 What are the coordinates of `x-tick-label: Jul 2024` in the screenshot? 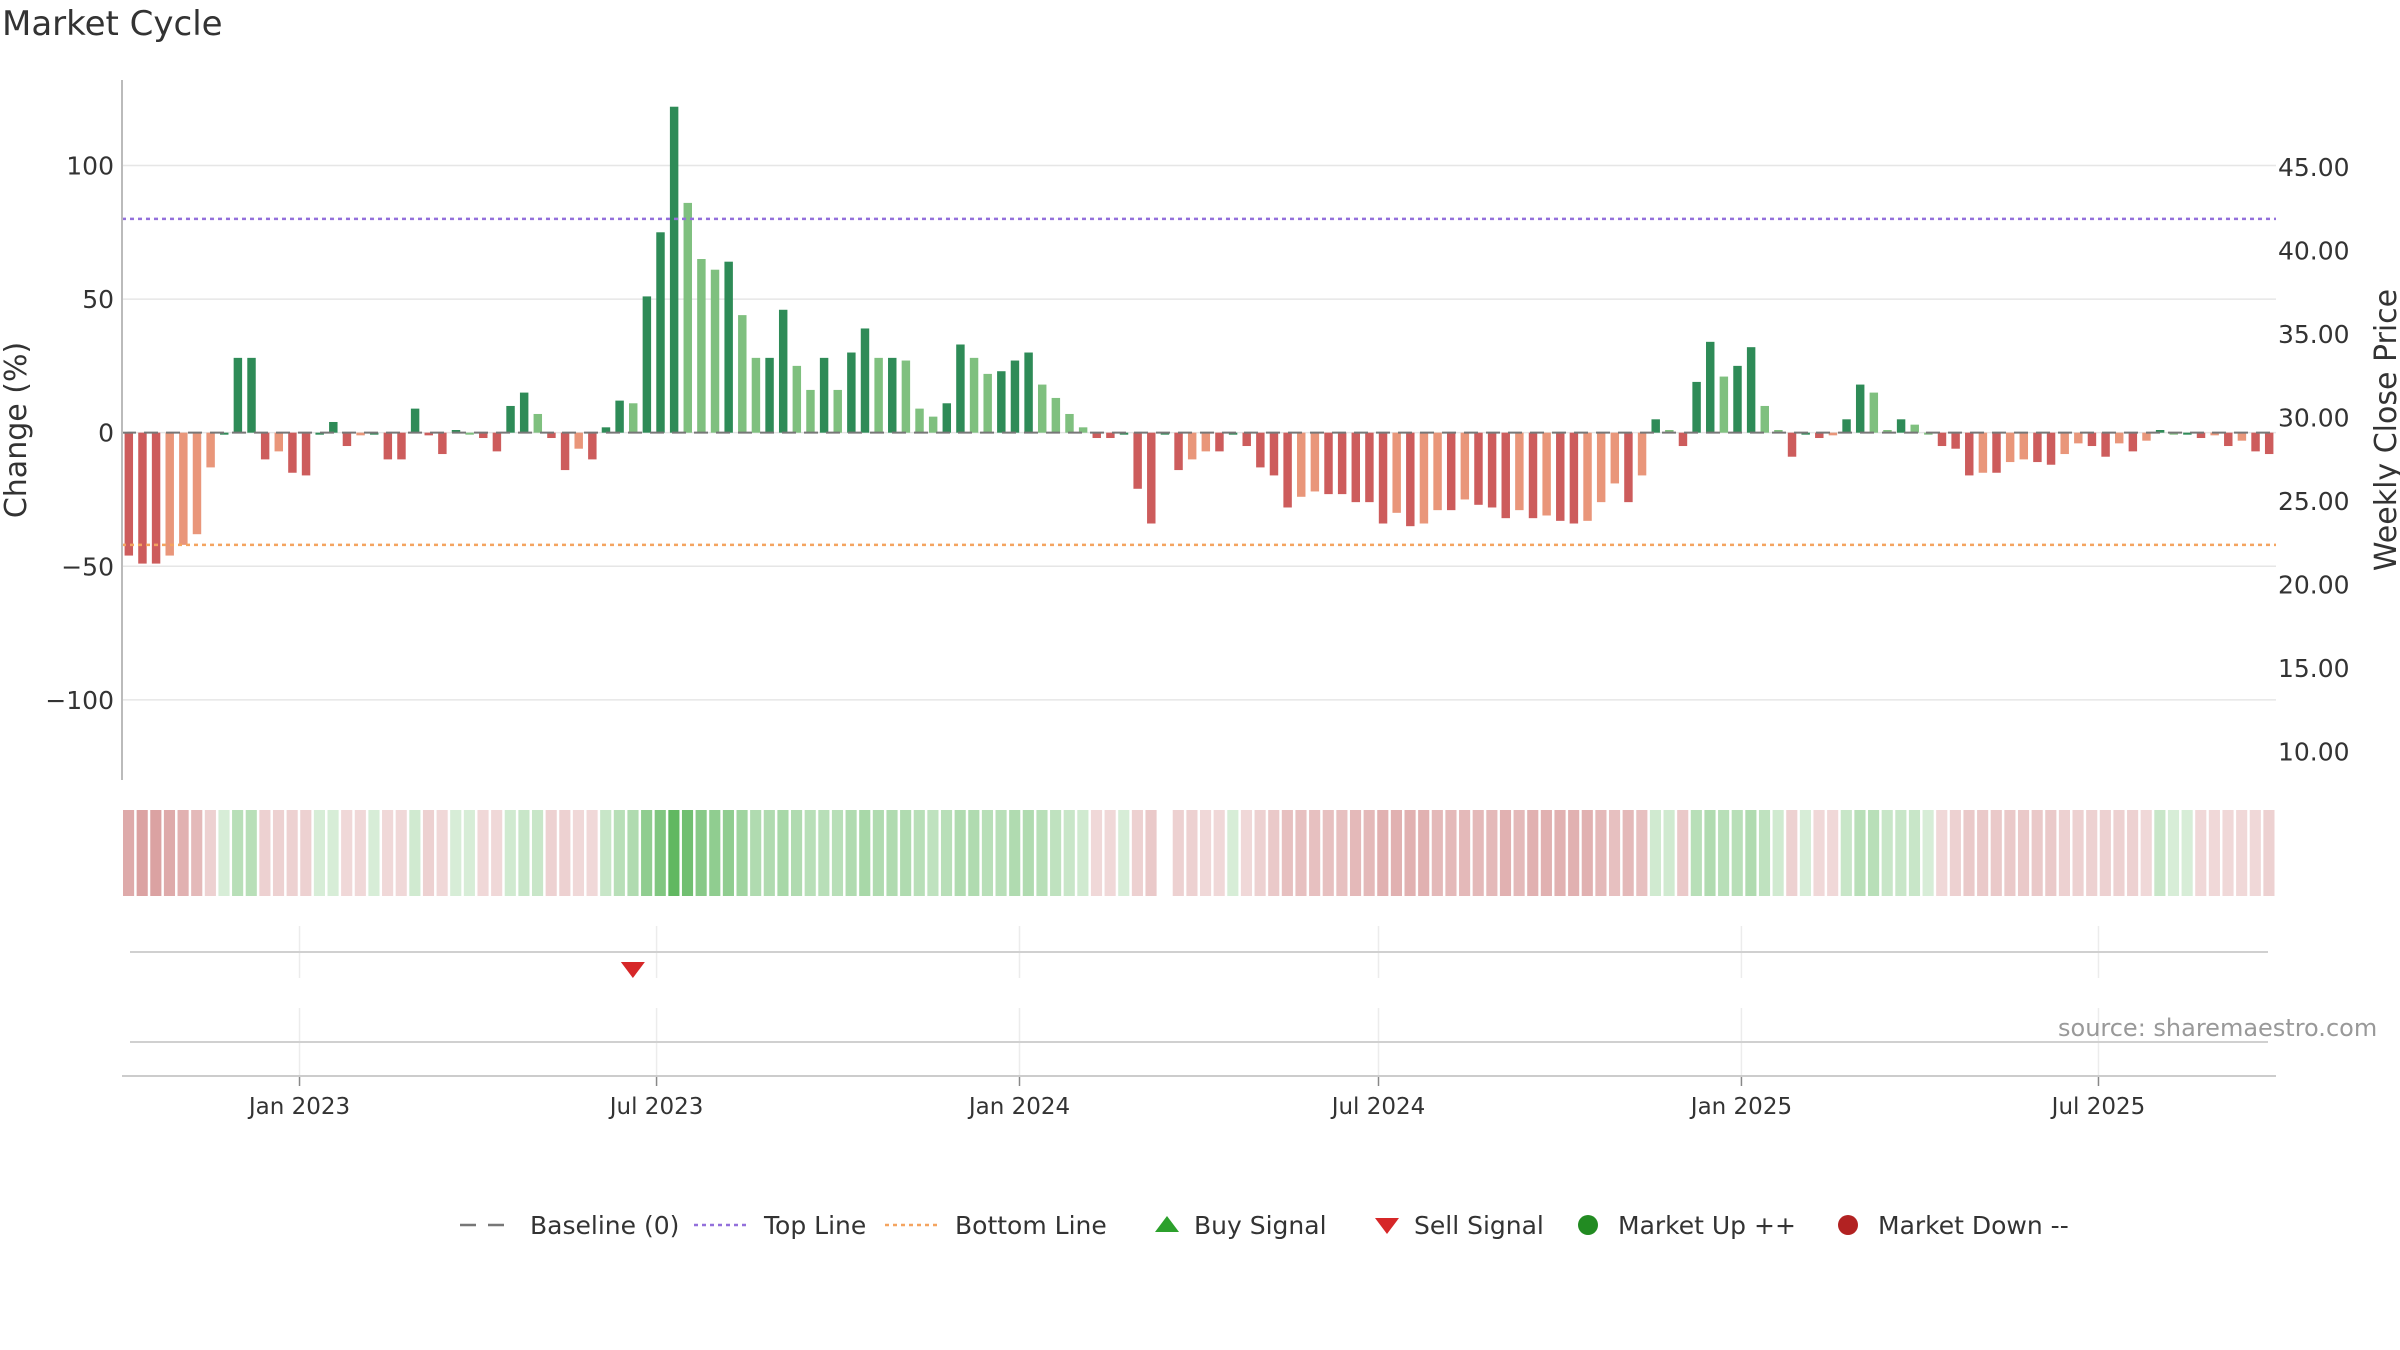 It's located at (1378, 1107).